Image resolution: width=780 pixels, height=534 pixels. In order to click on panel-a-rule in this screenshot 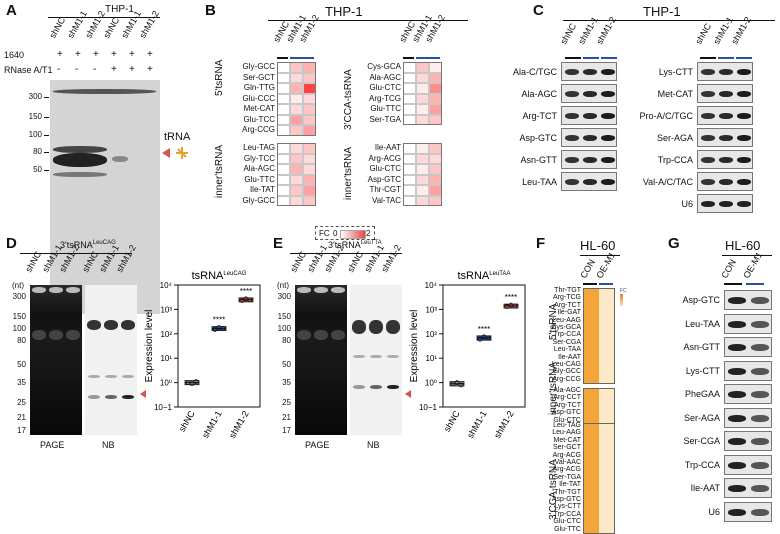, I will do `click(104, 17)`.